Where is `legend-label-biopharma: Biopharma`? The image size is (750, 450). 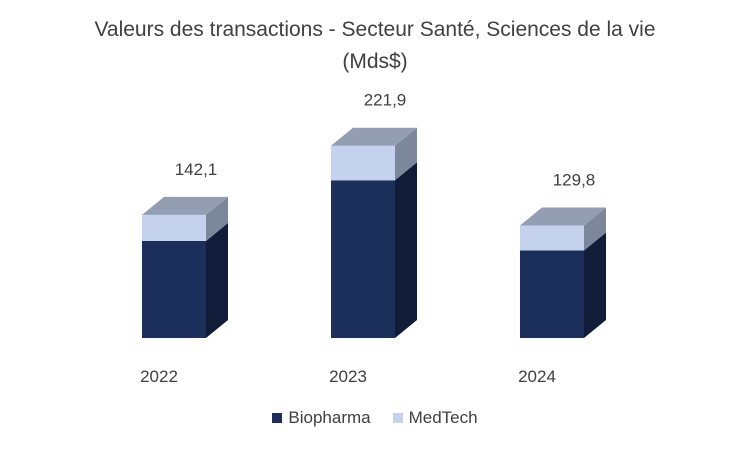
legend-label-biopharma: Biopharma is located at coordinates (329, 417).